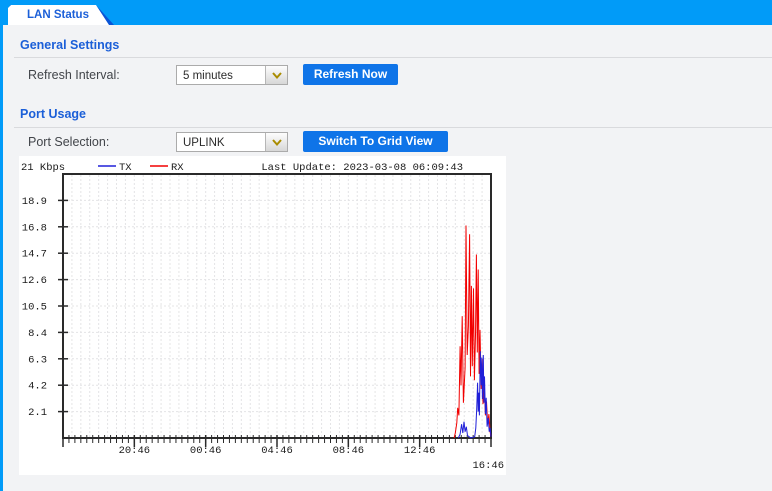 Image resolution: width=772 pixels, height=491 pixels. Describe the element at coordinates (386, 12) in the screenshot. I see `top-bar` at that location.